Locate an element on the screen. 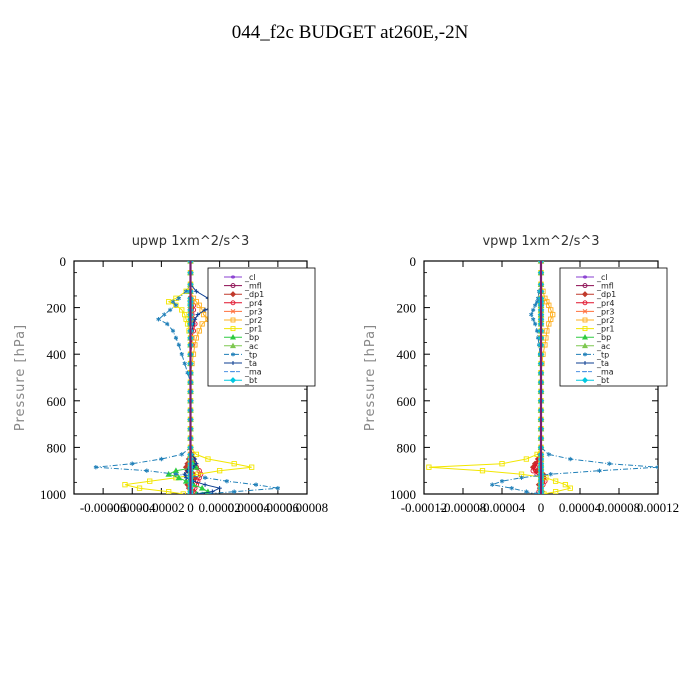 The height and width of the screenshot is (700, 700). page-title: 044_f2c BUDGET at260E,-2N is located at coordinates (350, 32).